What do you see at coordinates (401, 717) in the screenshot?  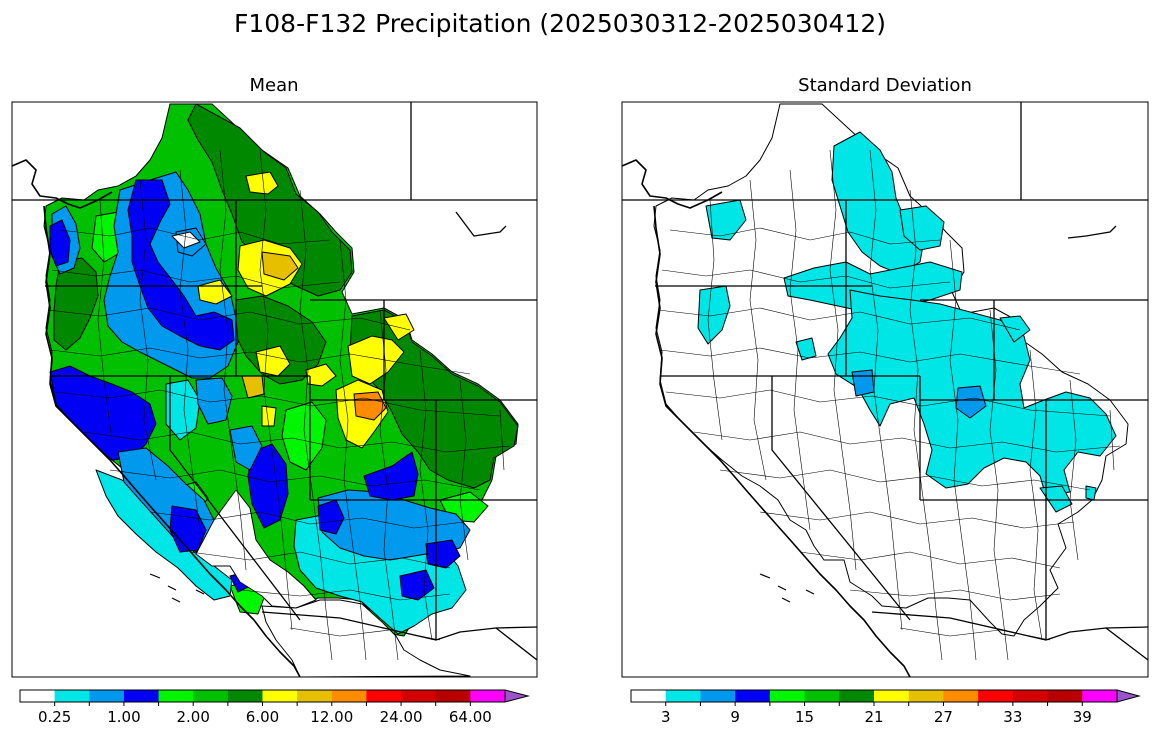 I see `colorbar-tick-label: 24.00` at bounding box center [401, 717].